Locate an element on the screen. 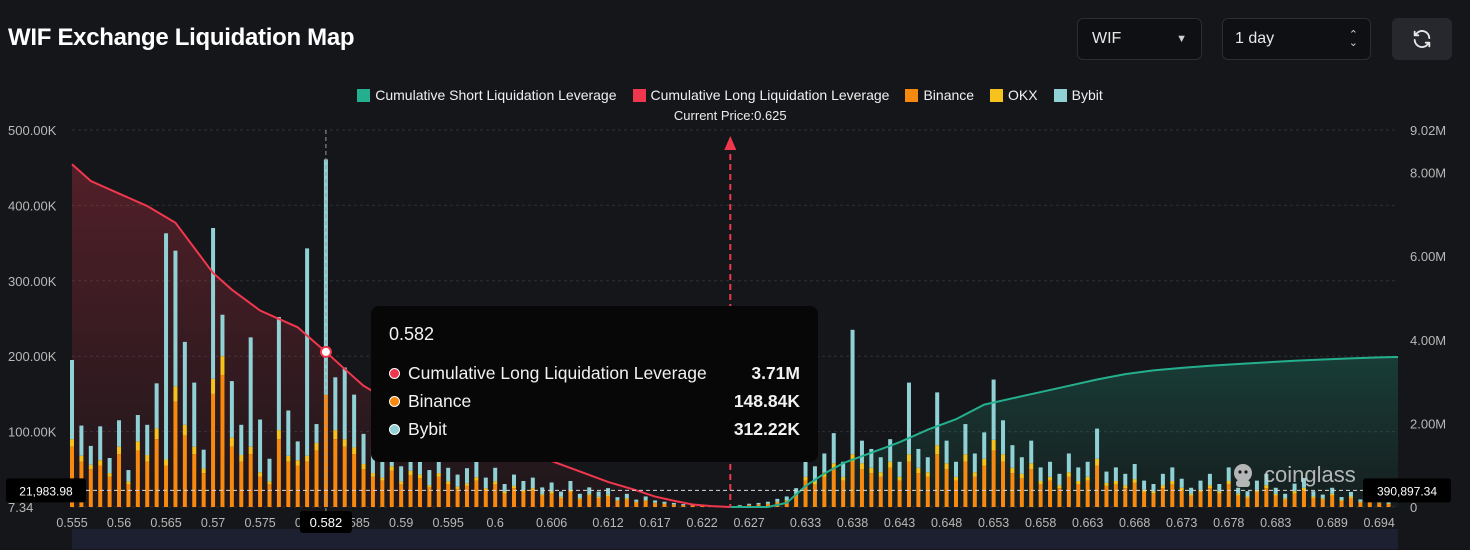 Image resolution: width=1470 pixels, height=550 pixels. legend-item-long: Cumulative Long Liquidation Leverage is located at coordinates (760, 95).